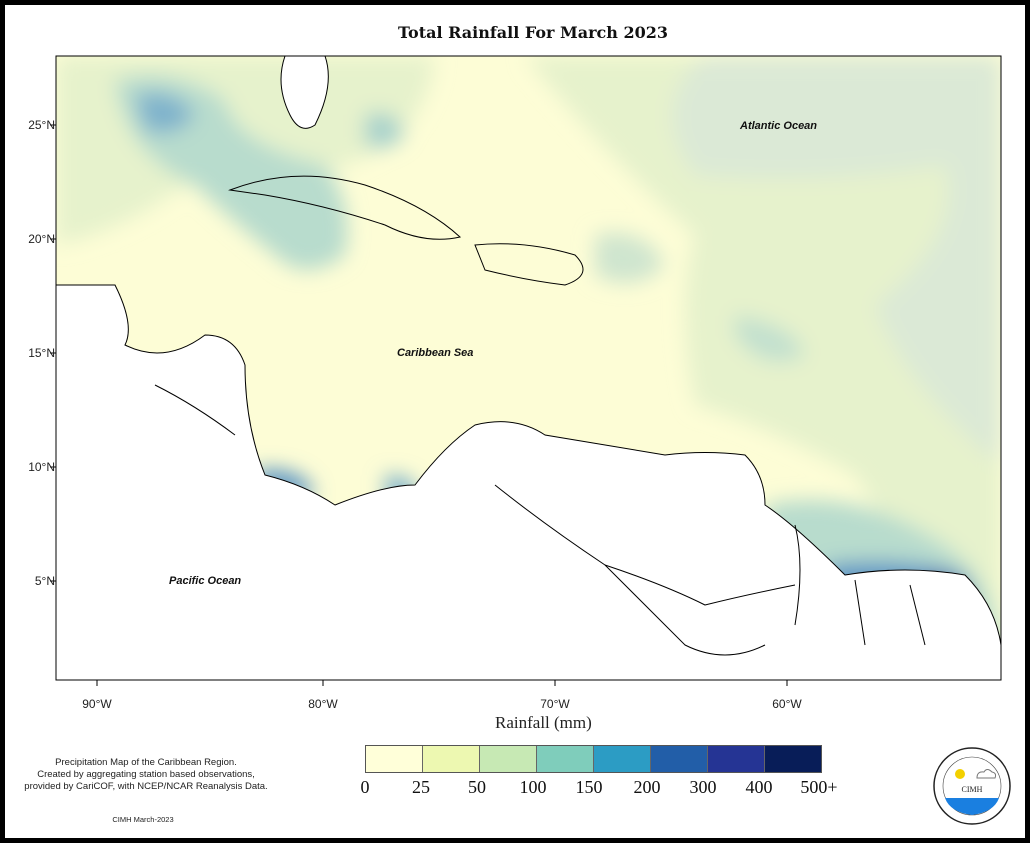 This screenshot has height=843, width=1030. Describe the element at coordinates (972, 806) in the screenshot. I see `water-icon` at that location.